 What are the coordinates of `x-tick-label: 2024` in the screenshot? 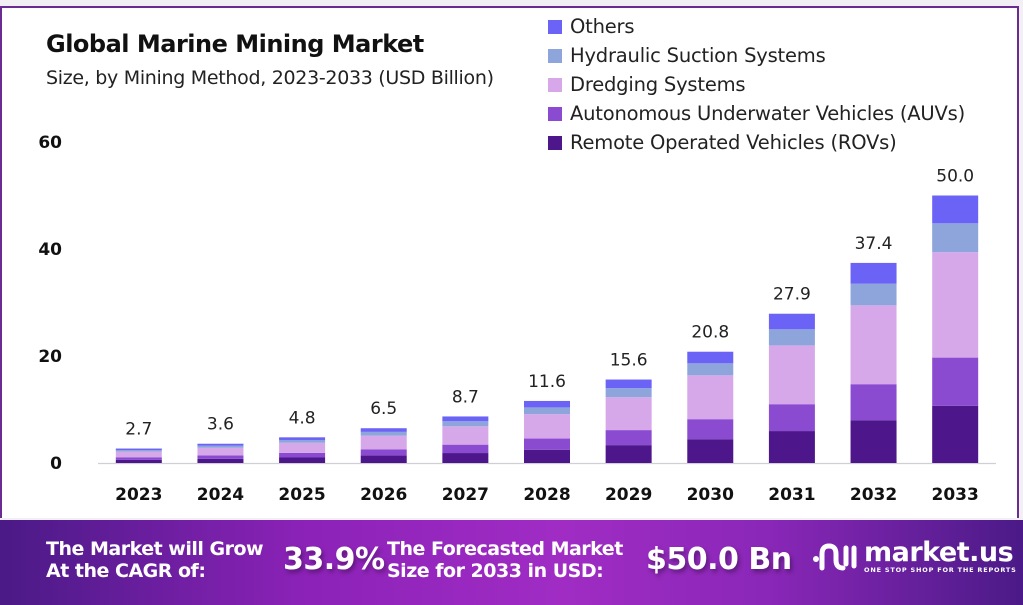 It's located at (220, 495).